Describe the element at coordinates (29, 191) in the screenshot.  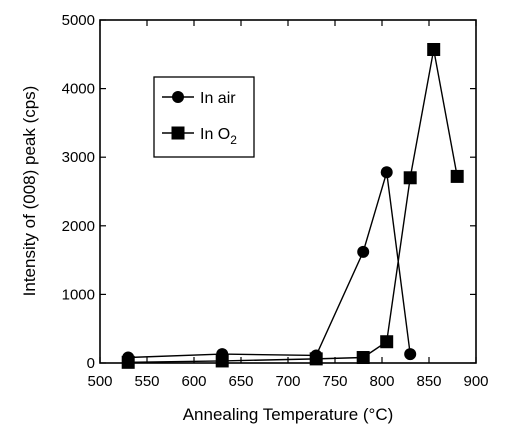
I see `y-axis-title: Intensity of (008) peak (cps)` at that location.